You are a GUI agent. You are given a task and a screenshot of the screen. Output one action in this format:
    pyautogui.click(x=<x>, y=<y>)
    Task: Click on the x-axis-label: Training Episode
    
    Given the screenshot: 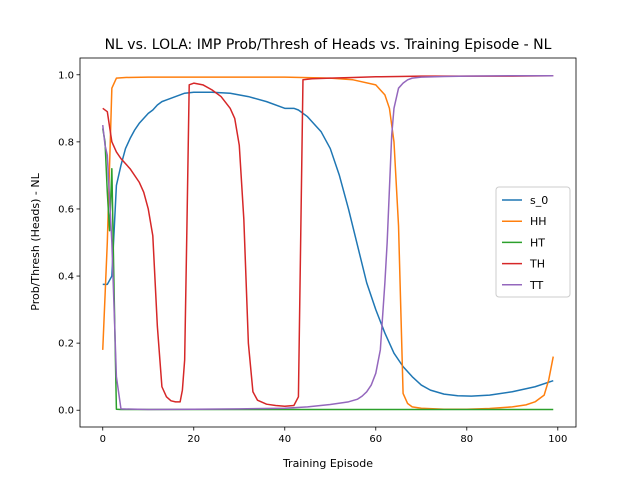 What is the action you would take?
    pyautogui.click(x=327, y=463)
    